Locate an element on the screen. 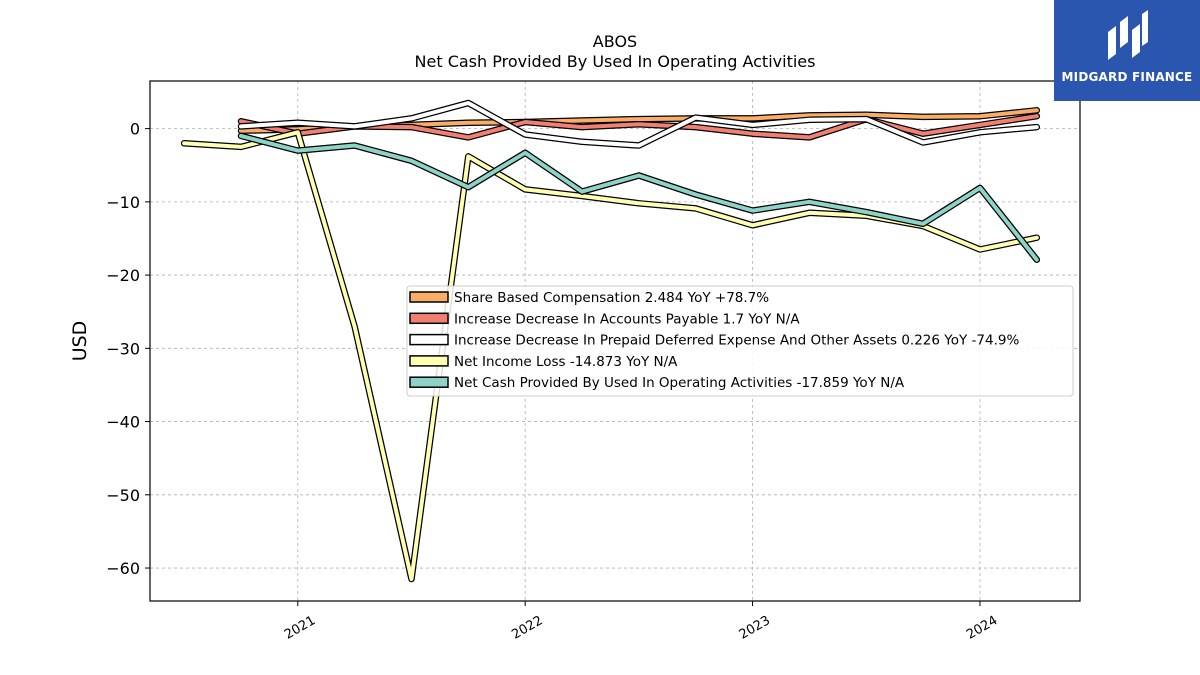  y-tick-label: 0 is located at coordinates (135, 129).